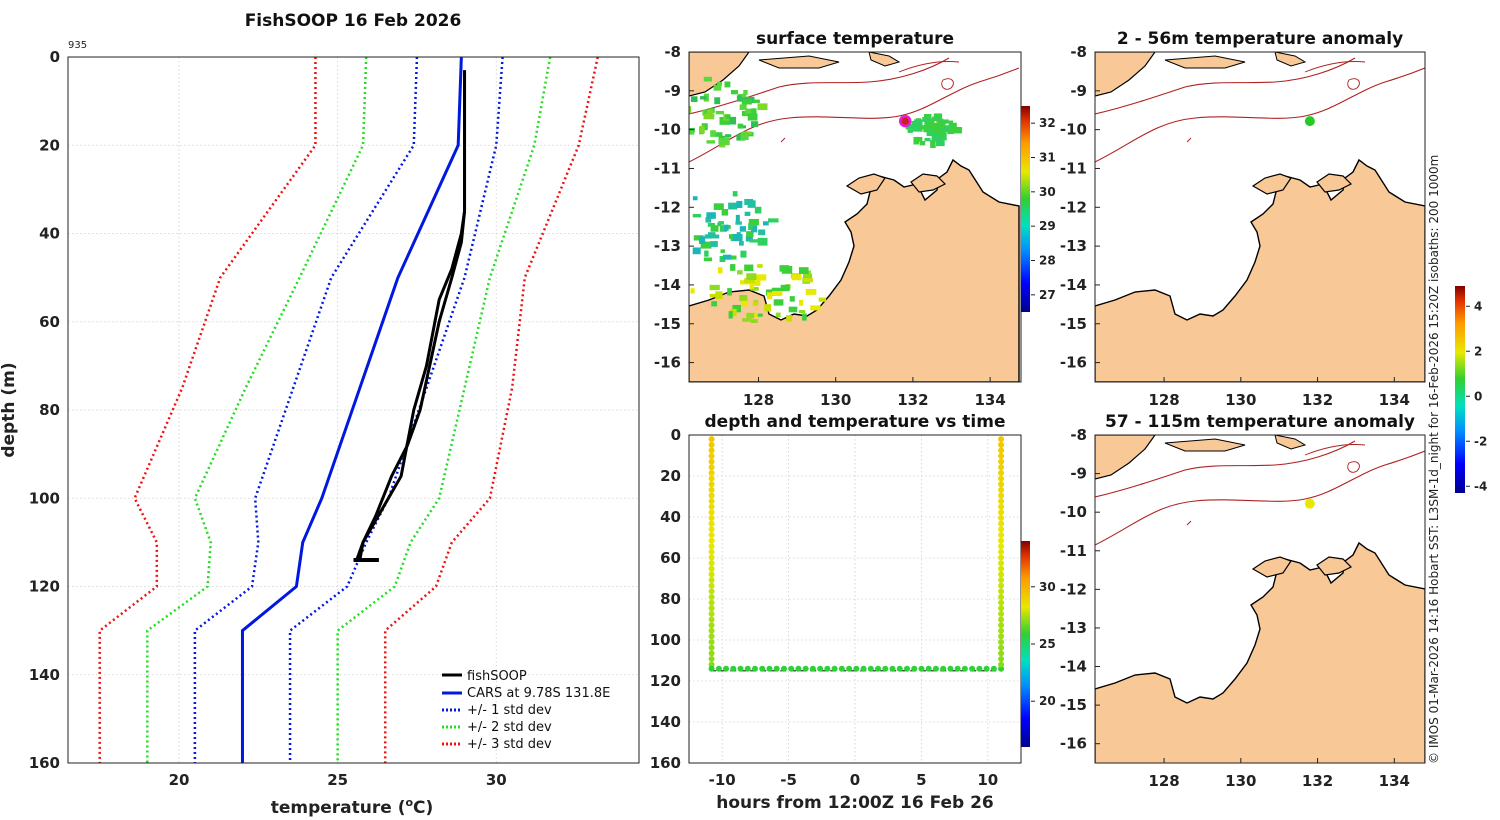  Describe the element at coordinates (497, 676) in the screenshot. I see `legend-label-0: fishSOOP` at that location.